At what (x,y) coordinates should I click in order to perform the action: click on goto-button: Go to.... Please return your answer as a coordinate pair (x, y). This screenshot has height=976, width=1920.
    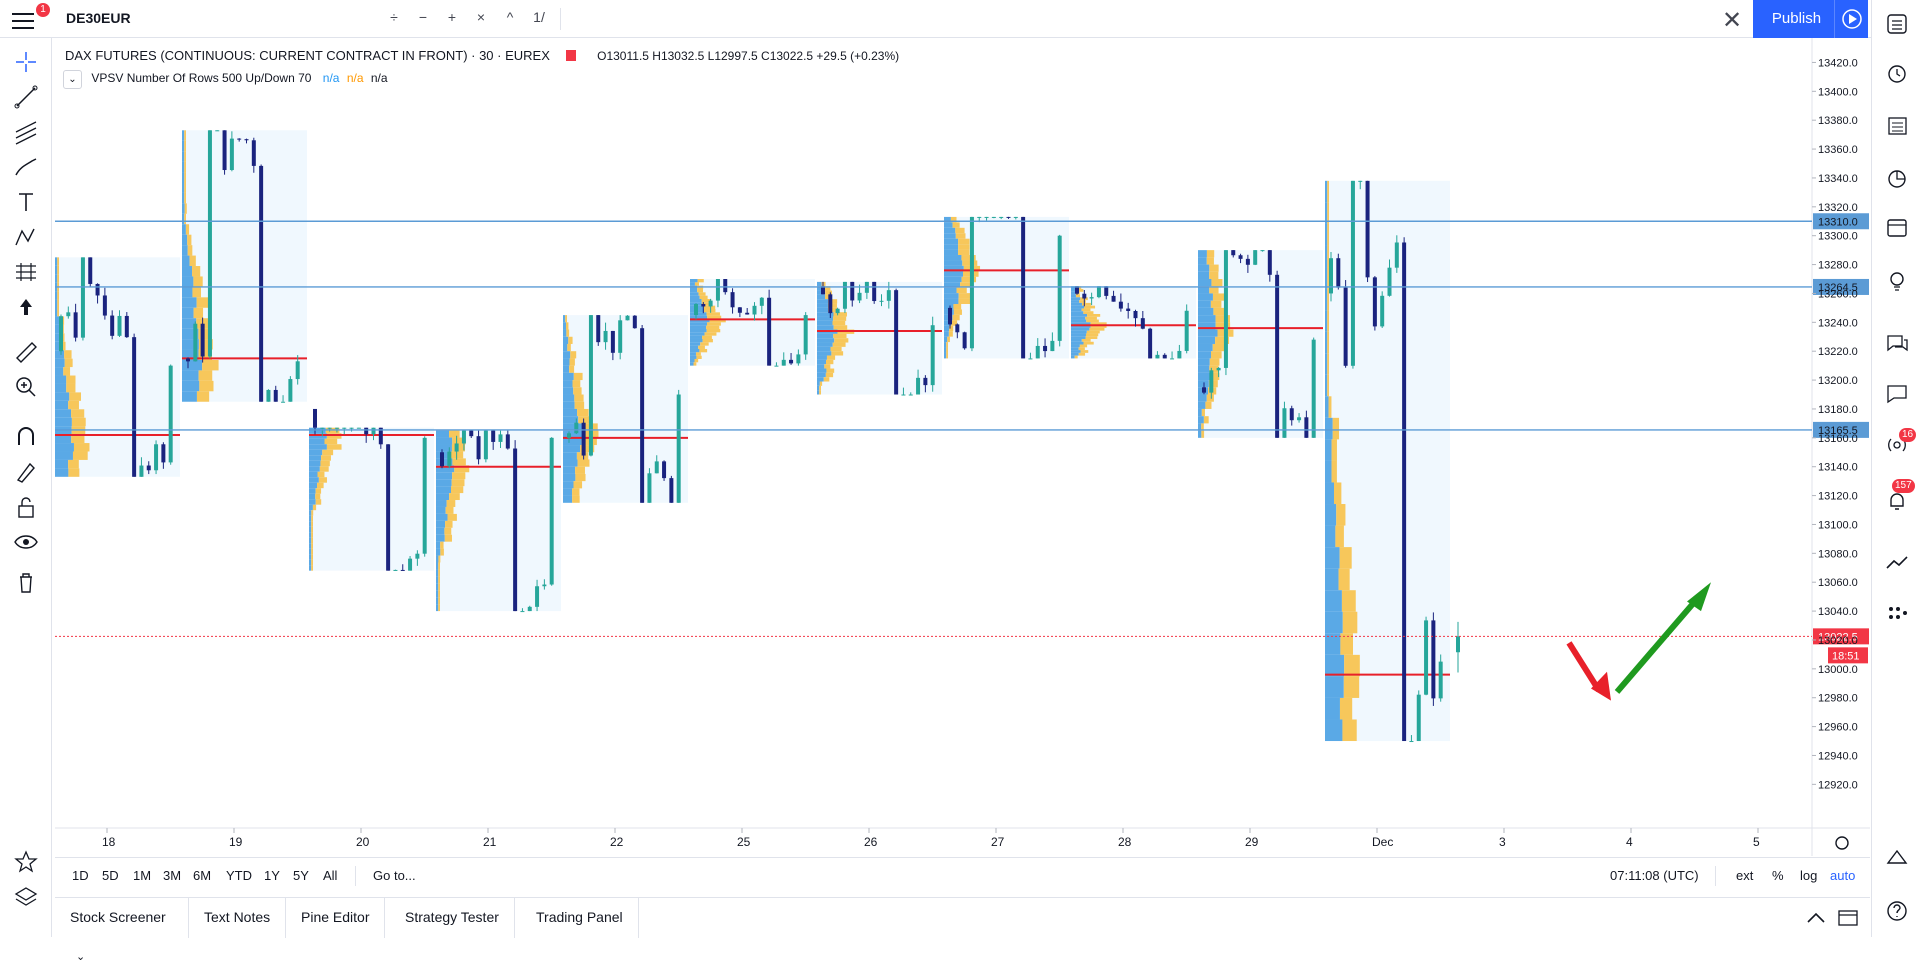
    Looking at the image, I should click on (394, 875).